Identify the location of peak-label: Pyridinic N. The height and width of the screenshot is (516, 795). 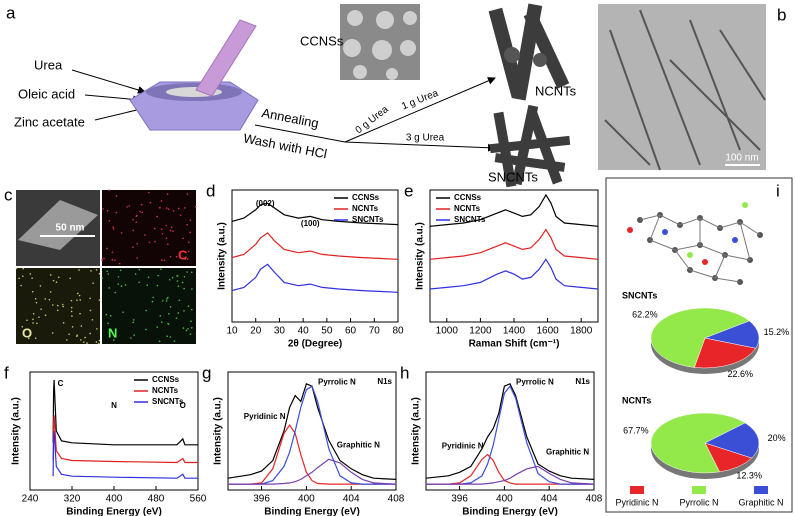
(463, 446).